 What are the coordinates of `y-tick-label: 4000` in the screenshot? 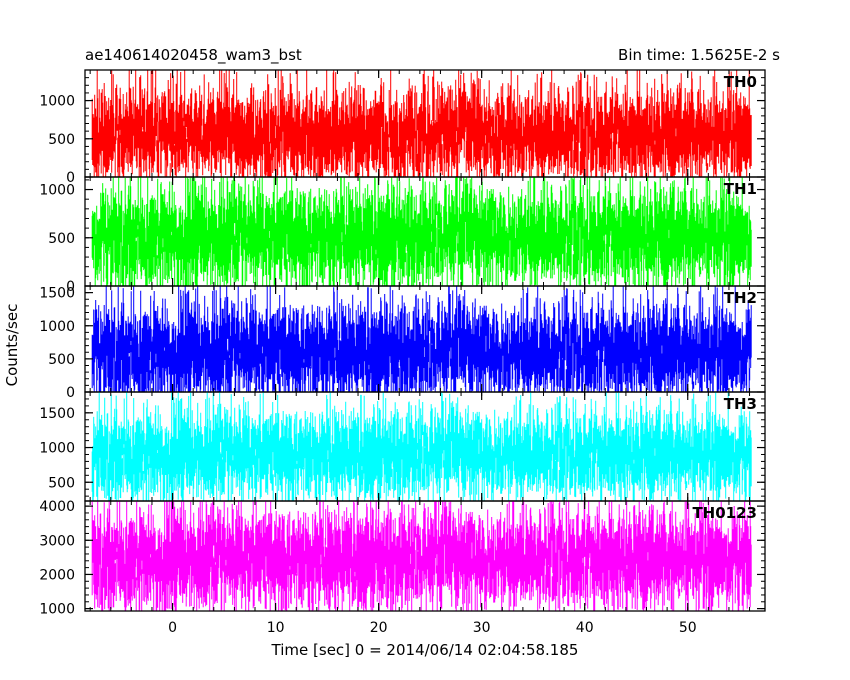 It's located at (57, 507).